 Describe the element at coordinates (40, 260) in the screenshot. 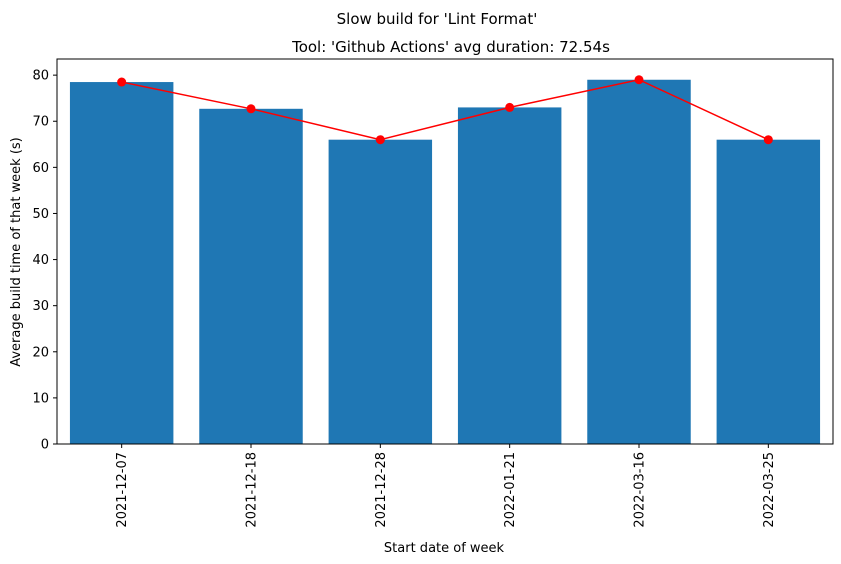

I see `y-tick-label-40: 40` at that location.